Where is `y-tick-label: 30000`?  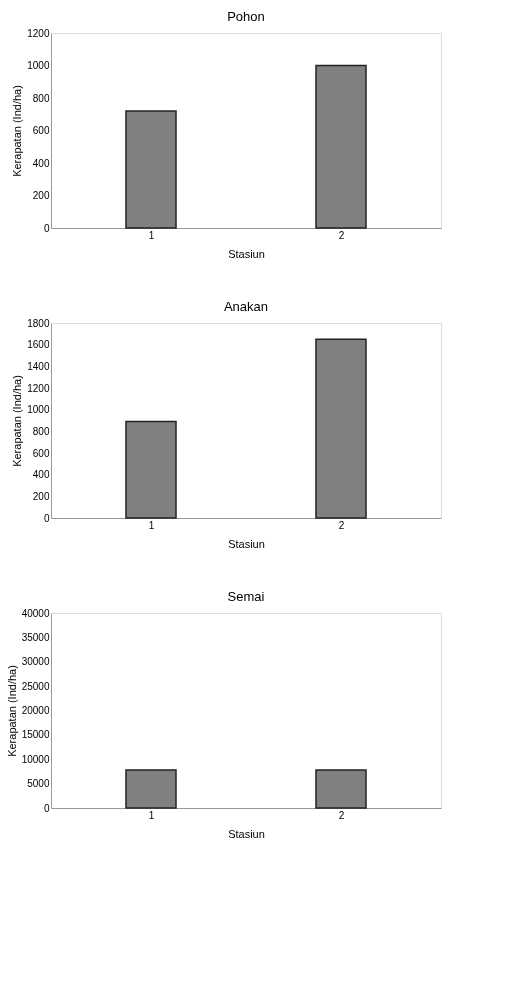 y-tick-label: 30000 is located at coordinates (35, 662).